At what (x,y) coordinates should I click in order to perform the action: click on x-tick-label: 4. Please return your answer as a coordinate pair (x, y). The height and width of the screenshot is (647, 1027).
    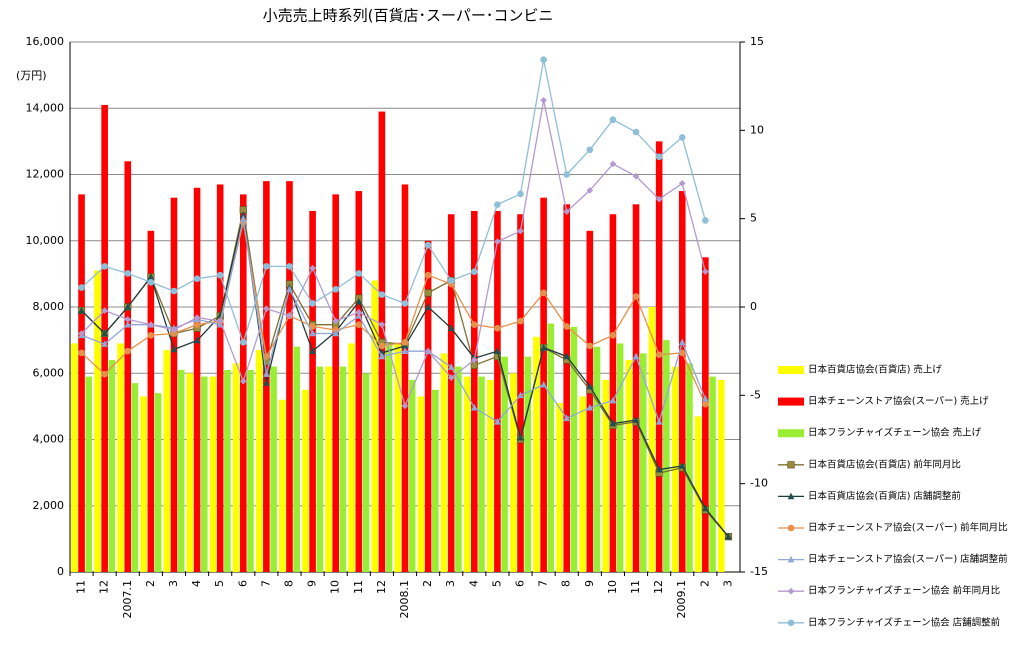
    Looking at the image, I should click on (196, 583).